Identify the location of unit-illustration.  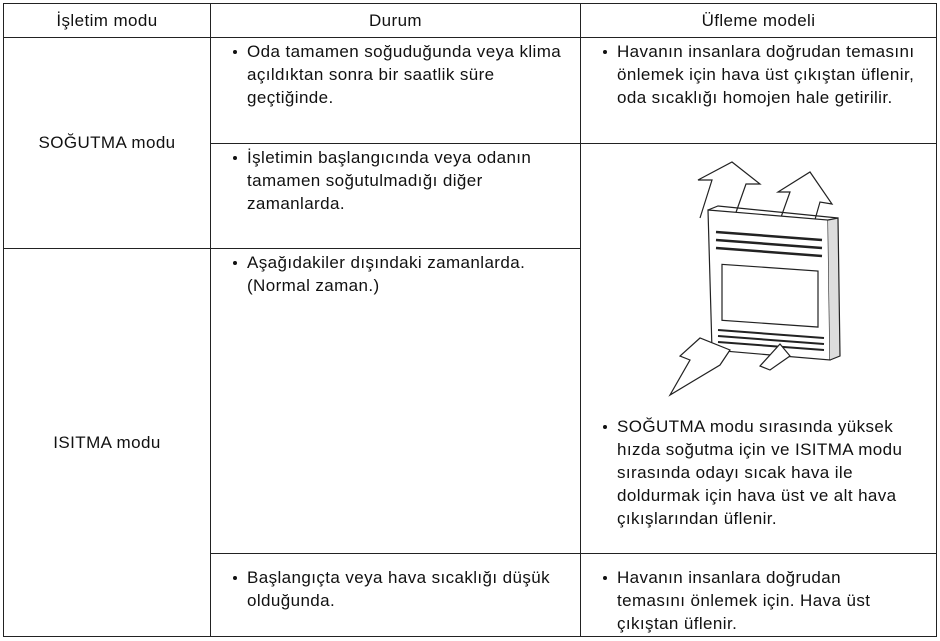
(754, 279).